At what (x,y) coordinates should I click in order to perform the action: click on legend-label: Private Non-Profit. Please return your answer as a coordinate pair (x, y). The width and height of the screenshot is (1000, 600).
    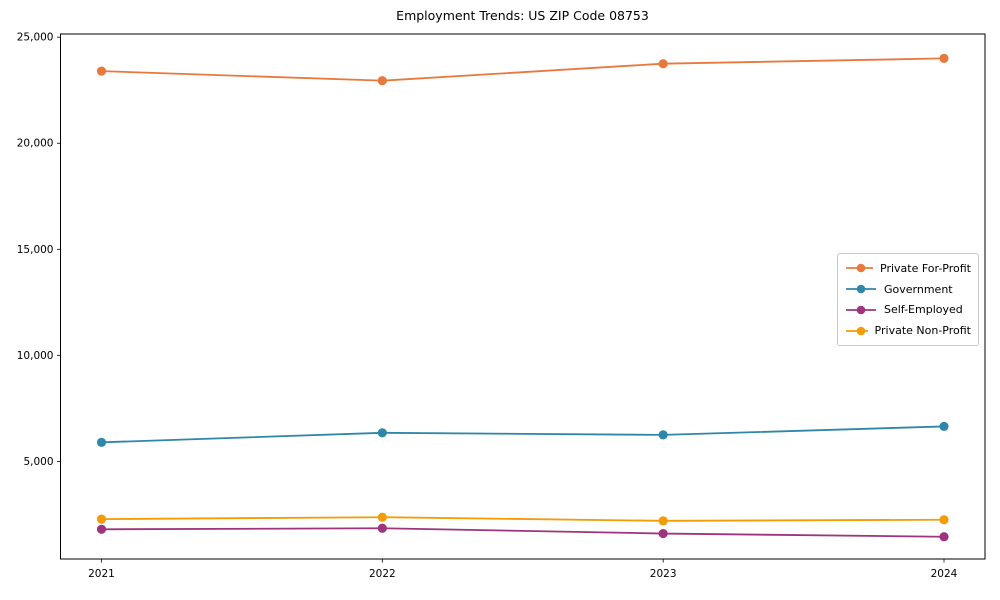
    Looking at the image, I should click on (922, 331).